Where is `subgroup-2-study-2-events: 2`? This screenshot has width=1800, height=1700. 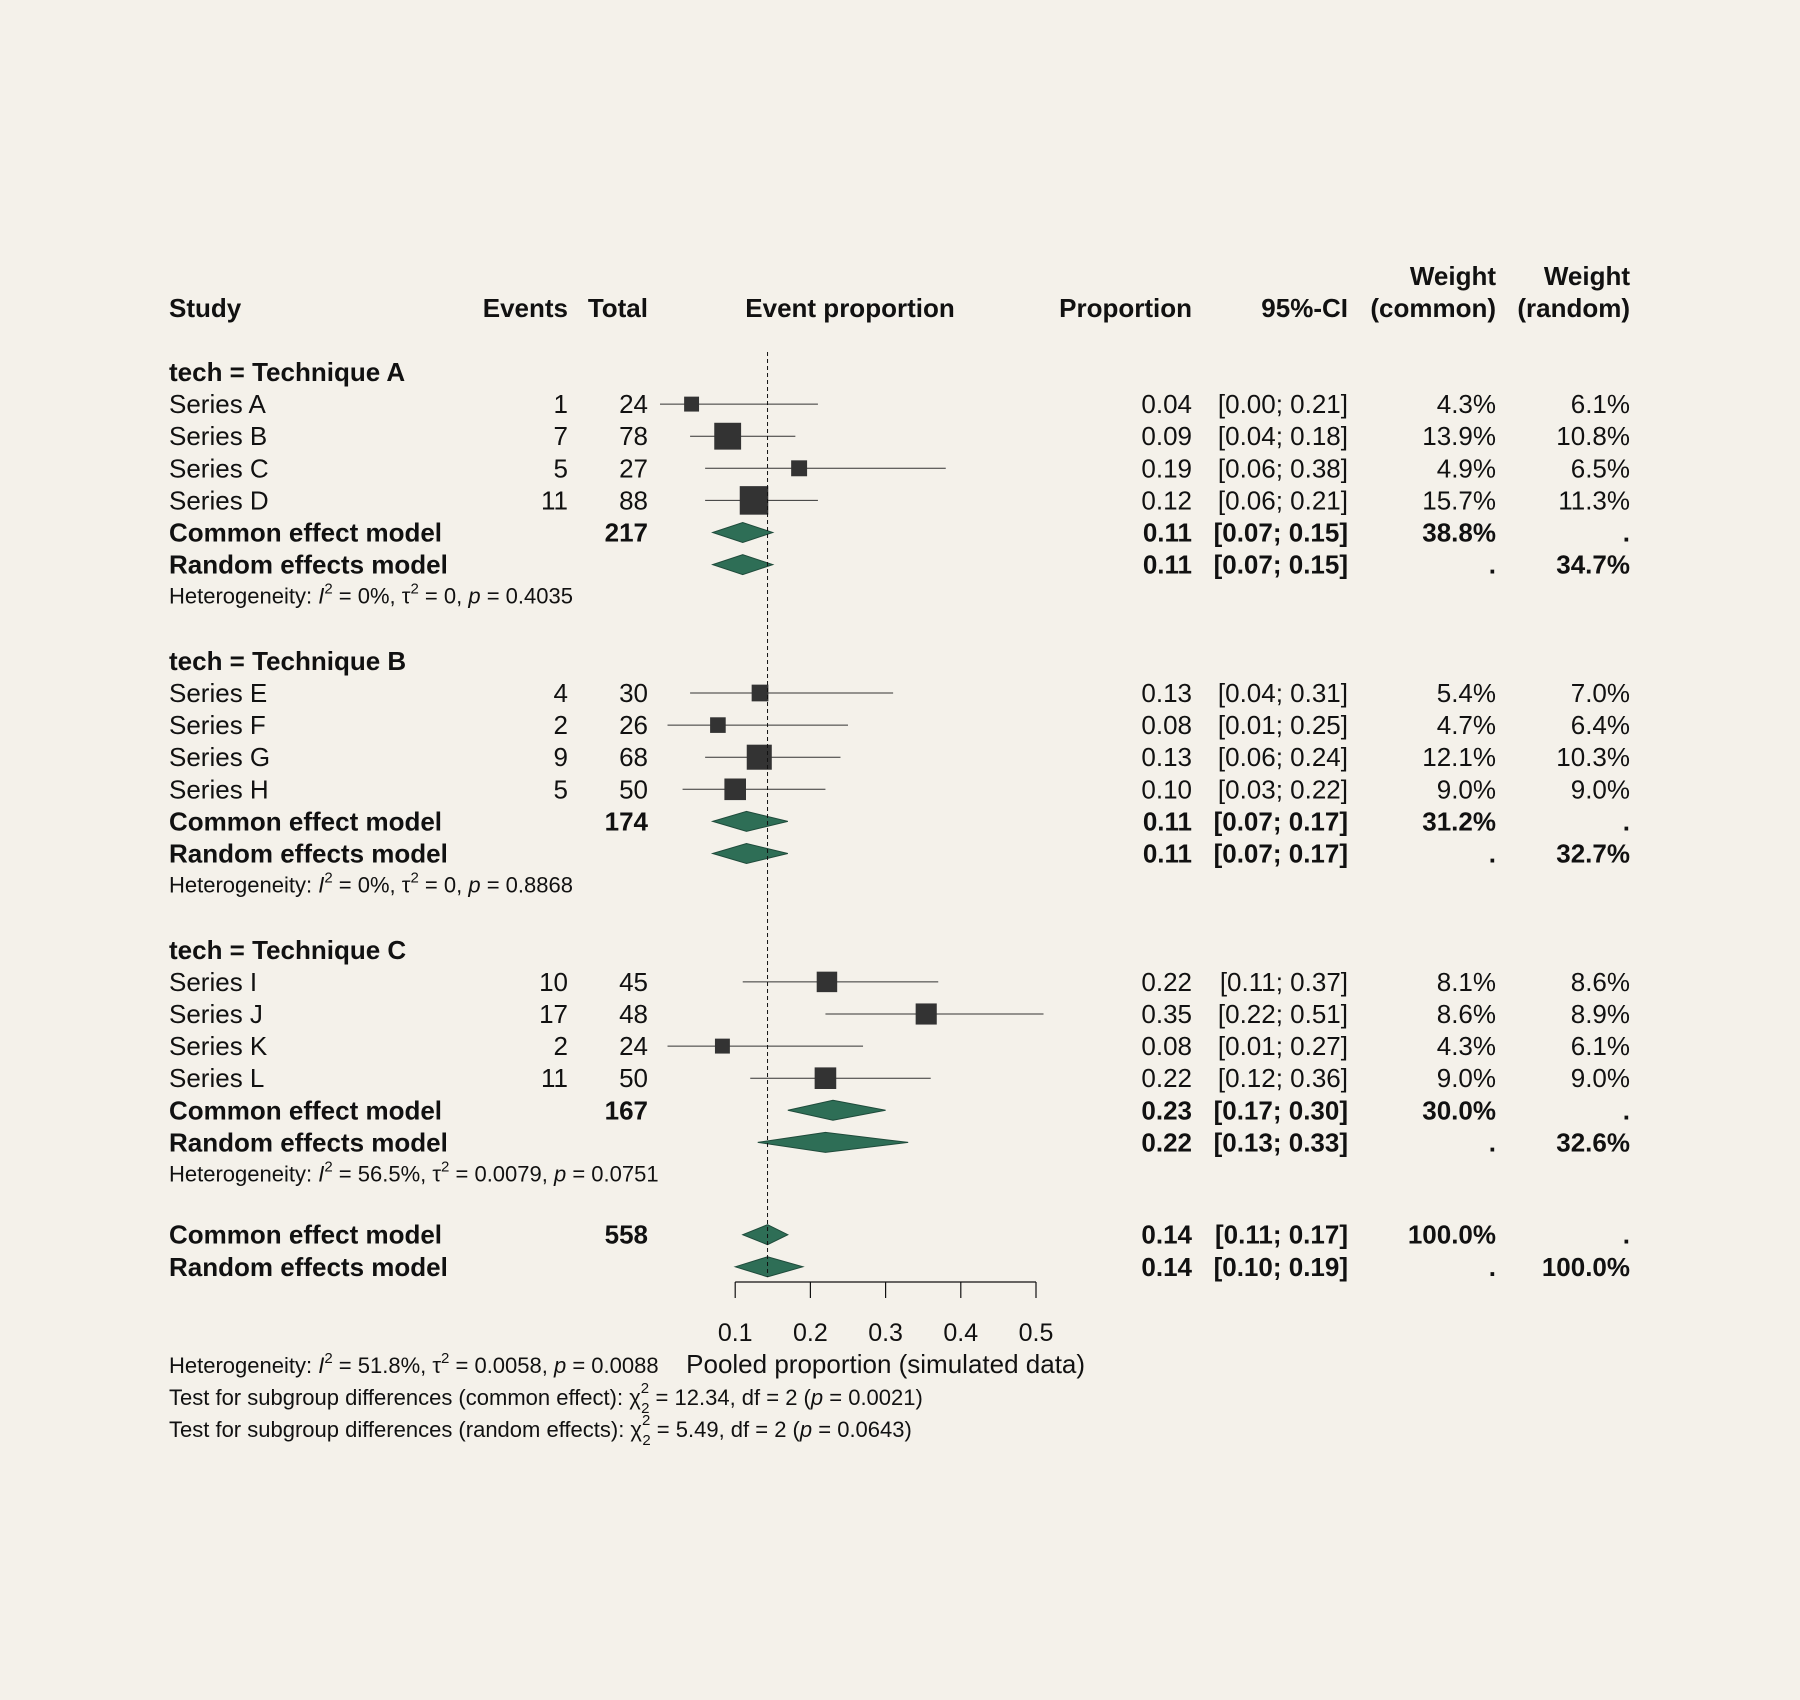
subgroup-2-study-2-events: 2 is located at coordinates (561, 725).